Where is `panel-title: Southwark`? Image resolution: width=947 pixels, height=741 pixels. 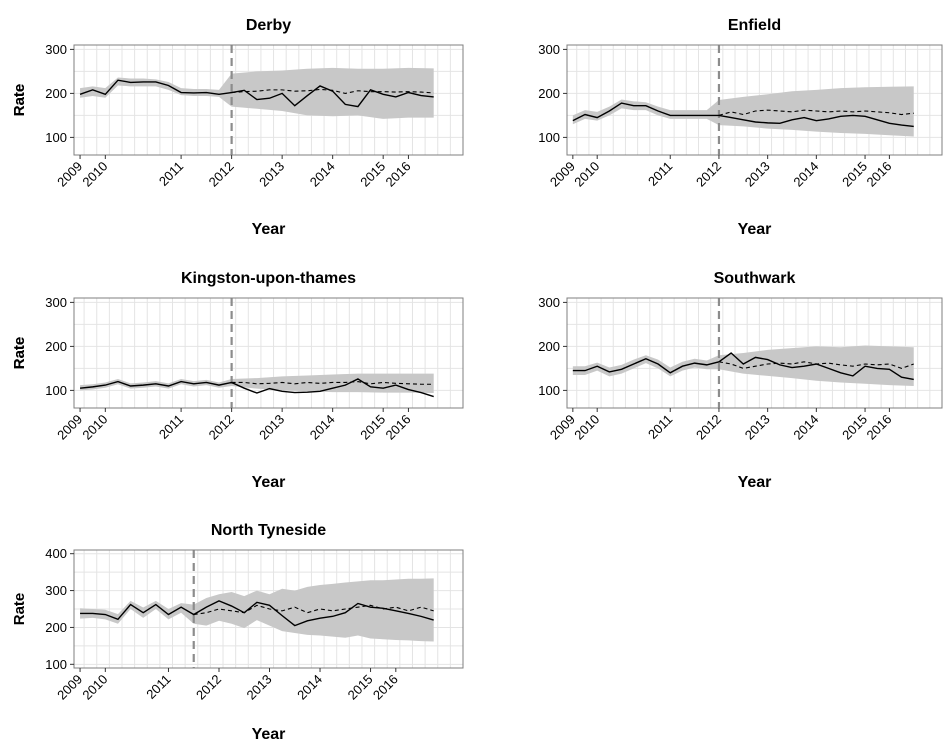 panel-title: Southwark is located at coordinates (755, 278).